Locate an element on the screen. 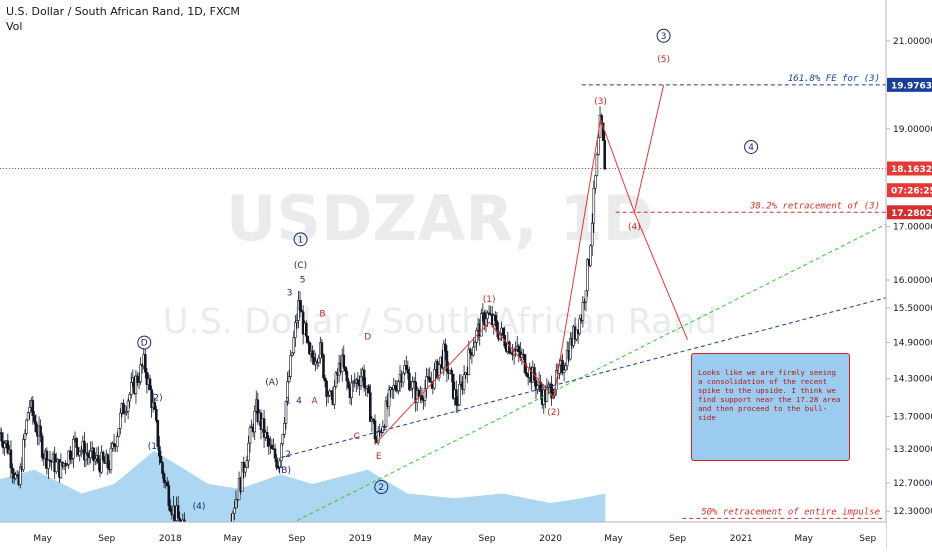 The image size is (932, 554). volume-legend: Vol is located at coordinates (14, 26).